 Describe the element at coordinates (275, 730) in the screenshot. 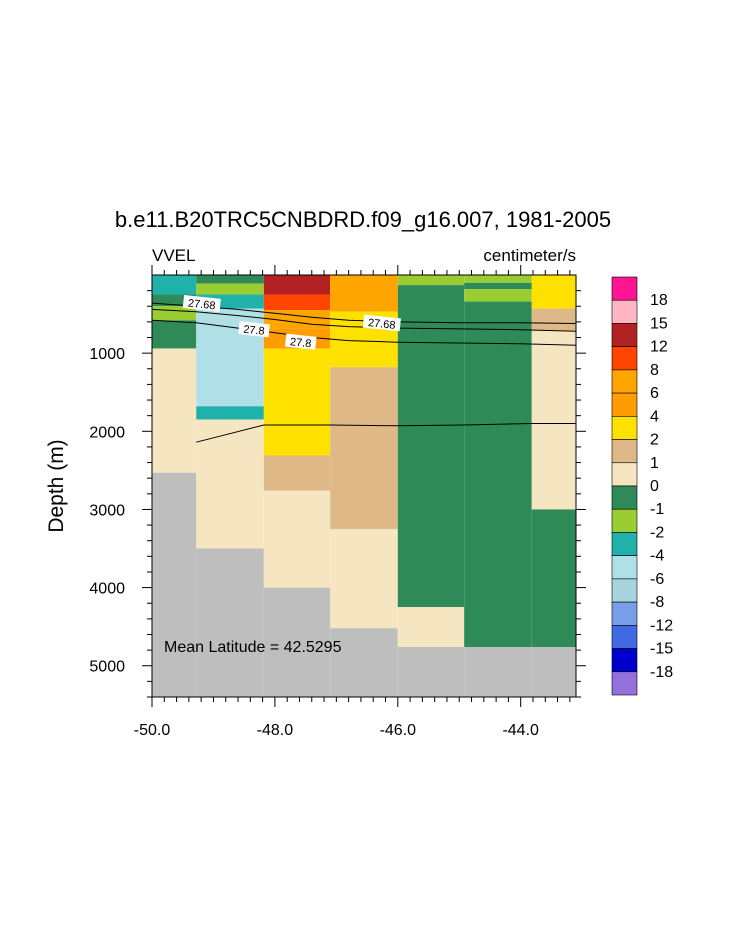

I see `x-tick-label: -48.0` at that location.